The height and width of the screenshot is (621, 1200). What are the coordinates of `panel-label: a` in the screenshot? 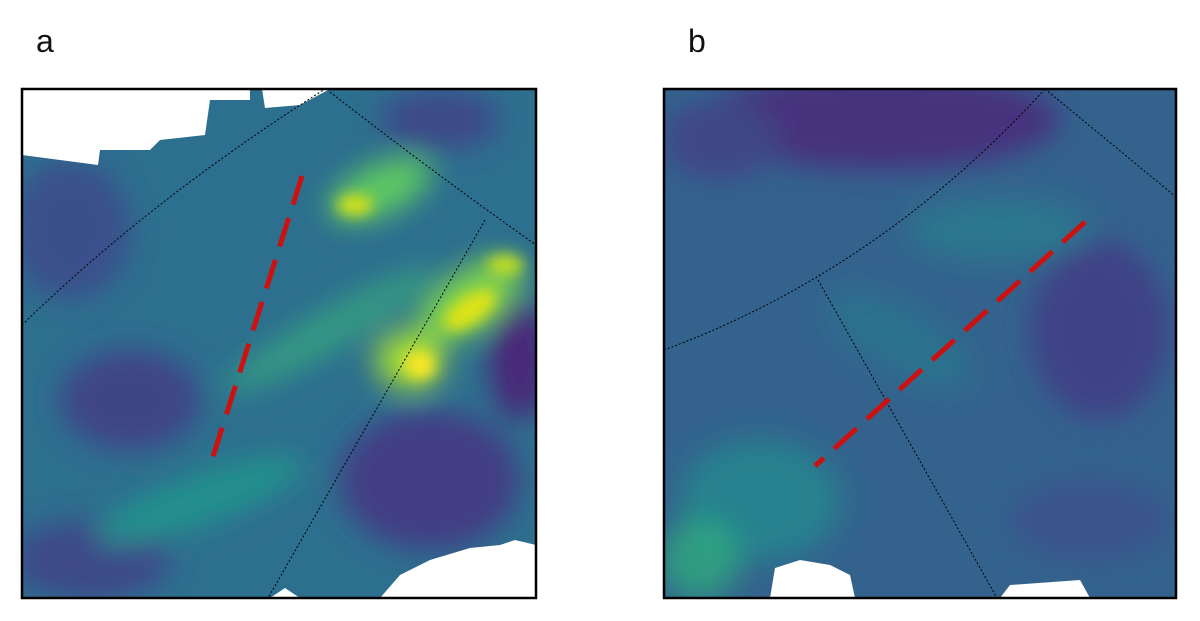 It's located at (45, 41).